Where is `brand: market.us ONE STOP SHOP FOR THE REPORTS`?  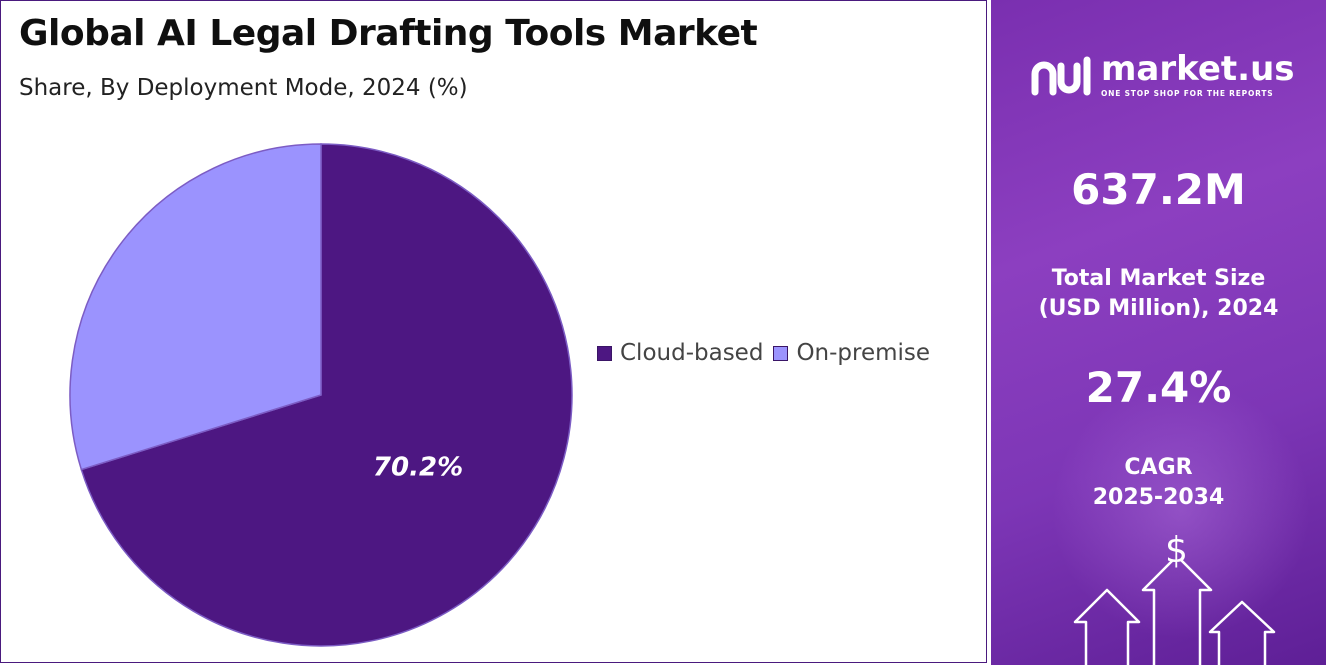
brand: market.us ONE STOP SHOP FOR THE REPORTS is located at coordinates (1163, 75).